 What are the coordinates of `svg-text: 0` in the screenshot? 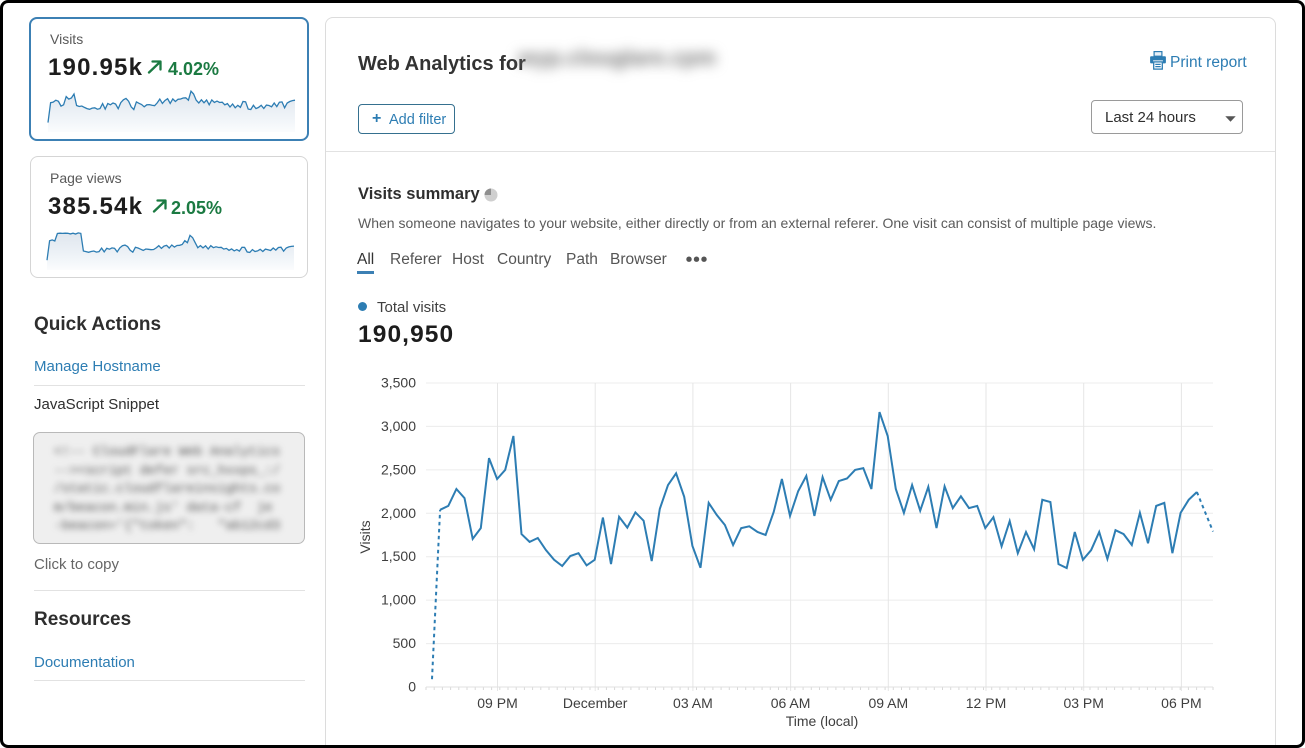 It's located at (412, 687).